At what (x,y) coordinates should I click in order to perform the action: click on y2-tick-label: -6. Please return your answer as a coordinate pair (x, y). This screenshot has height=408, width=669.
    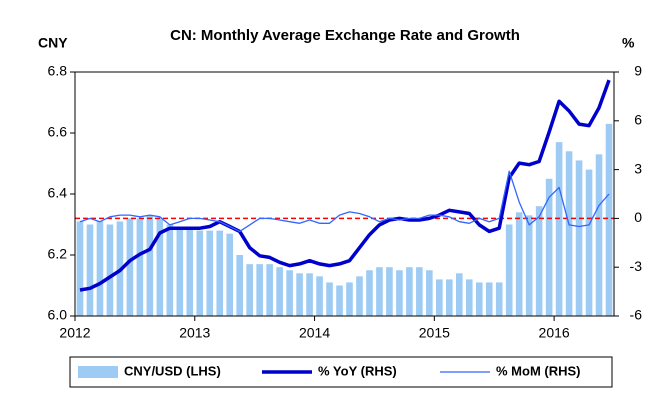
    Looking at the image, I should click on (636, 315).